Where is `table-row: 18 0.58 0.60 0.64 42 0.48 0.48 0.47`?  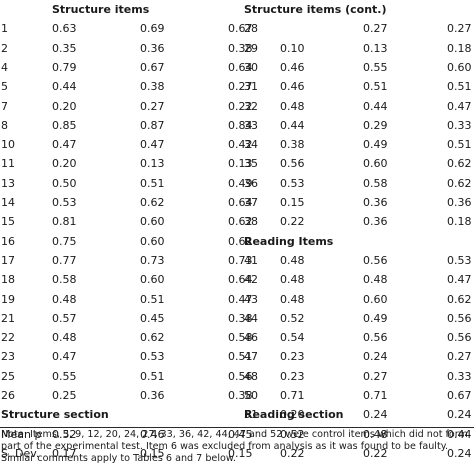
table-row: 18 0.58 0.60 0.64 42 0.48 0.48 0.47 is located at coordinates (237, 279).